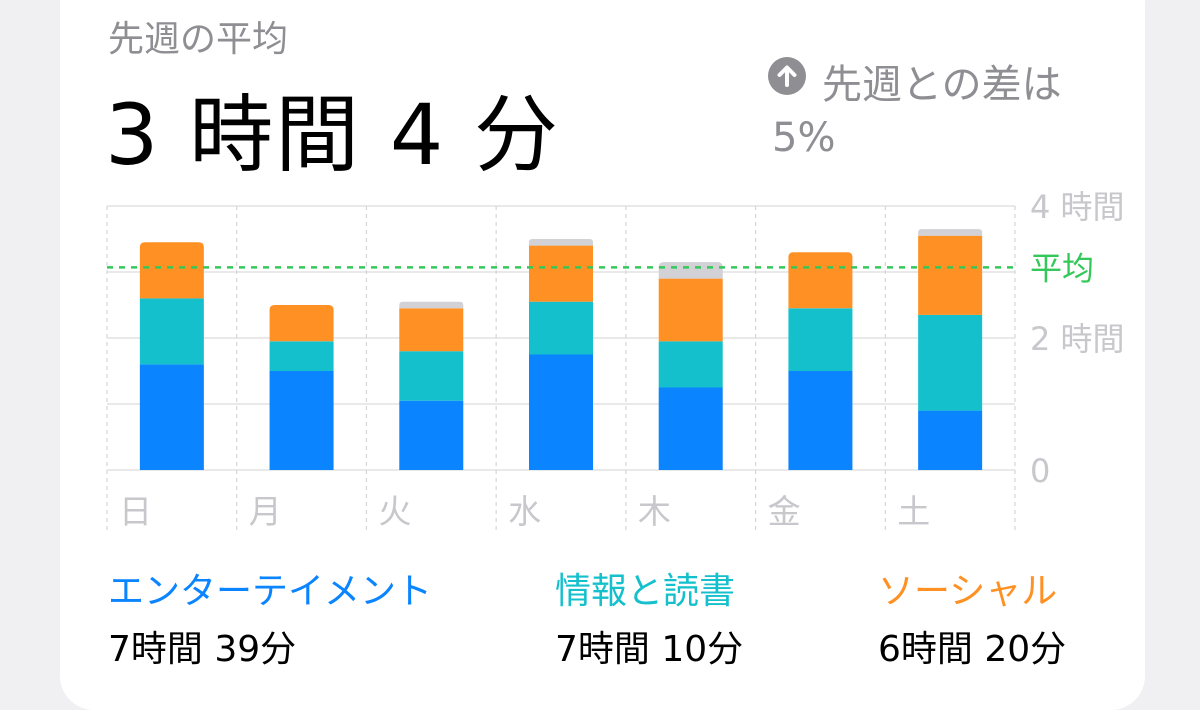 The width and height of the screenshot is (1200, 710). What do you see at coordinates (1040, 471) in the screenshot?
I see `y-tick-label: 0` at bounding box center [1040, 471].